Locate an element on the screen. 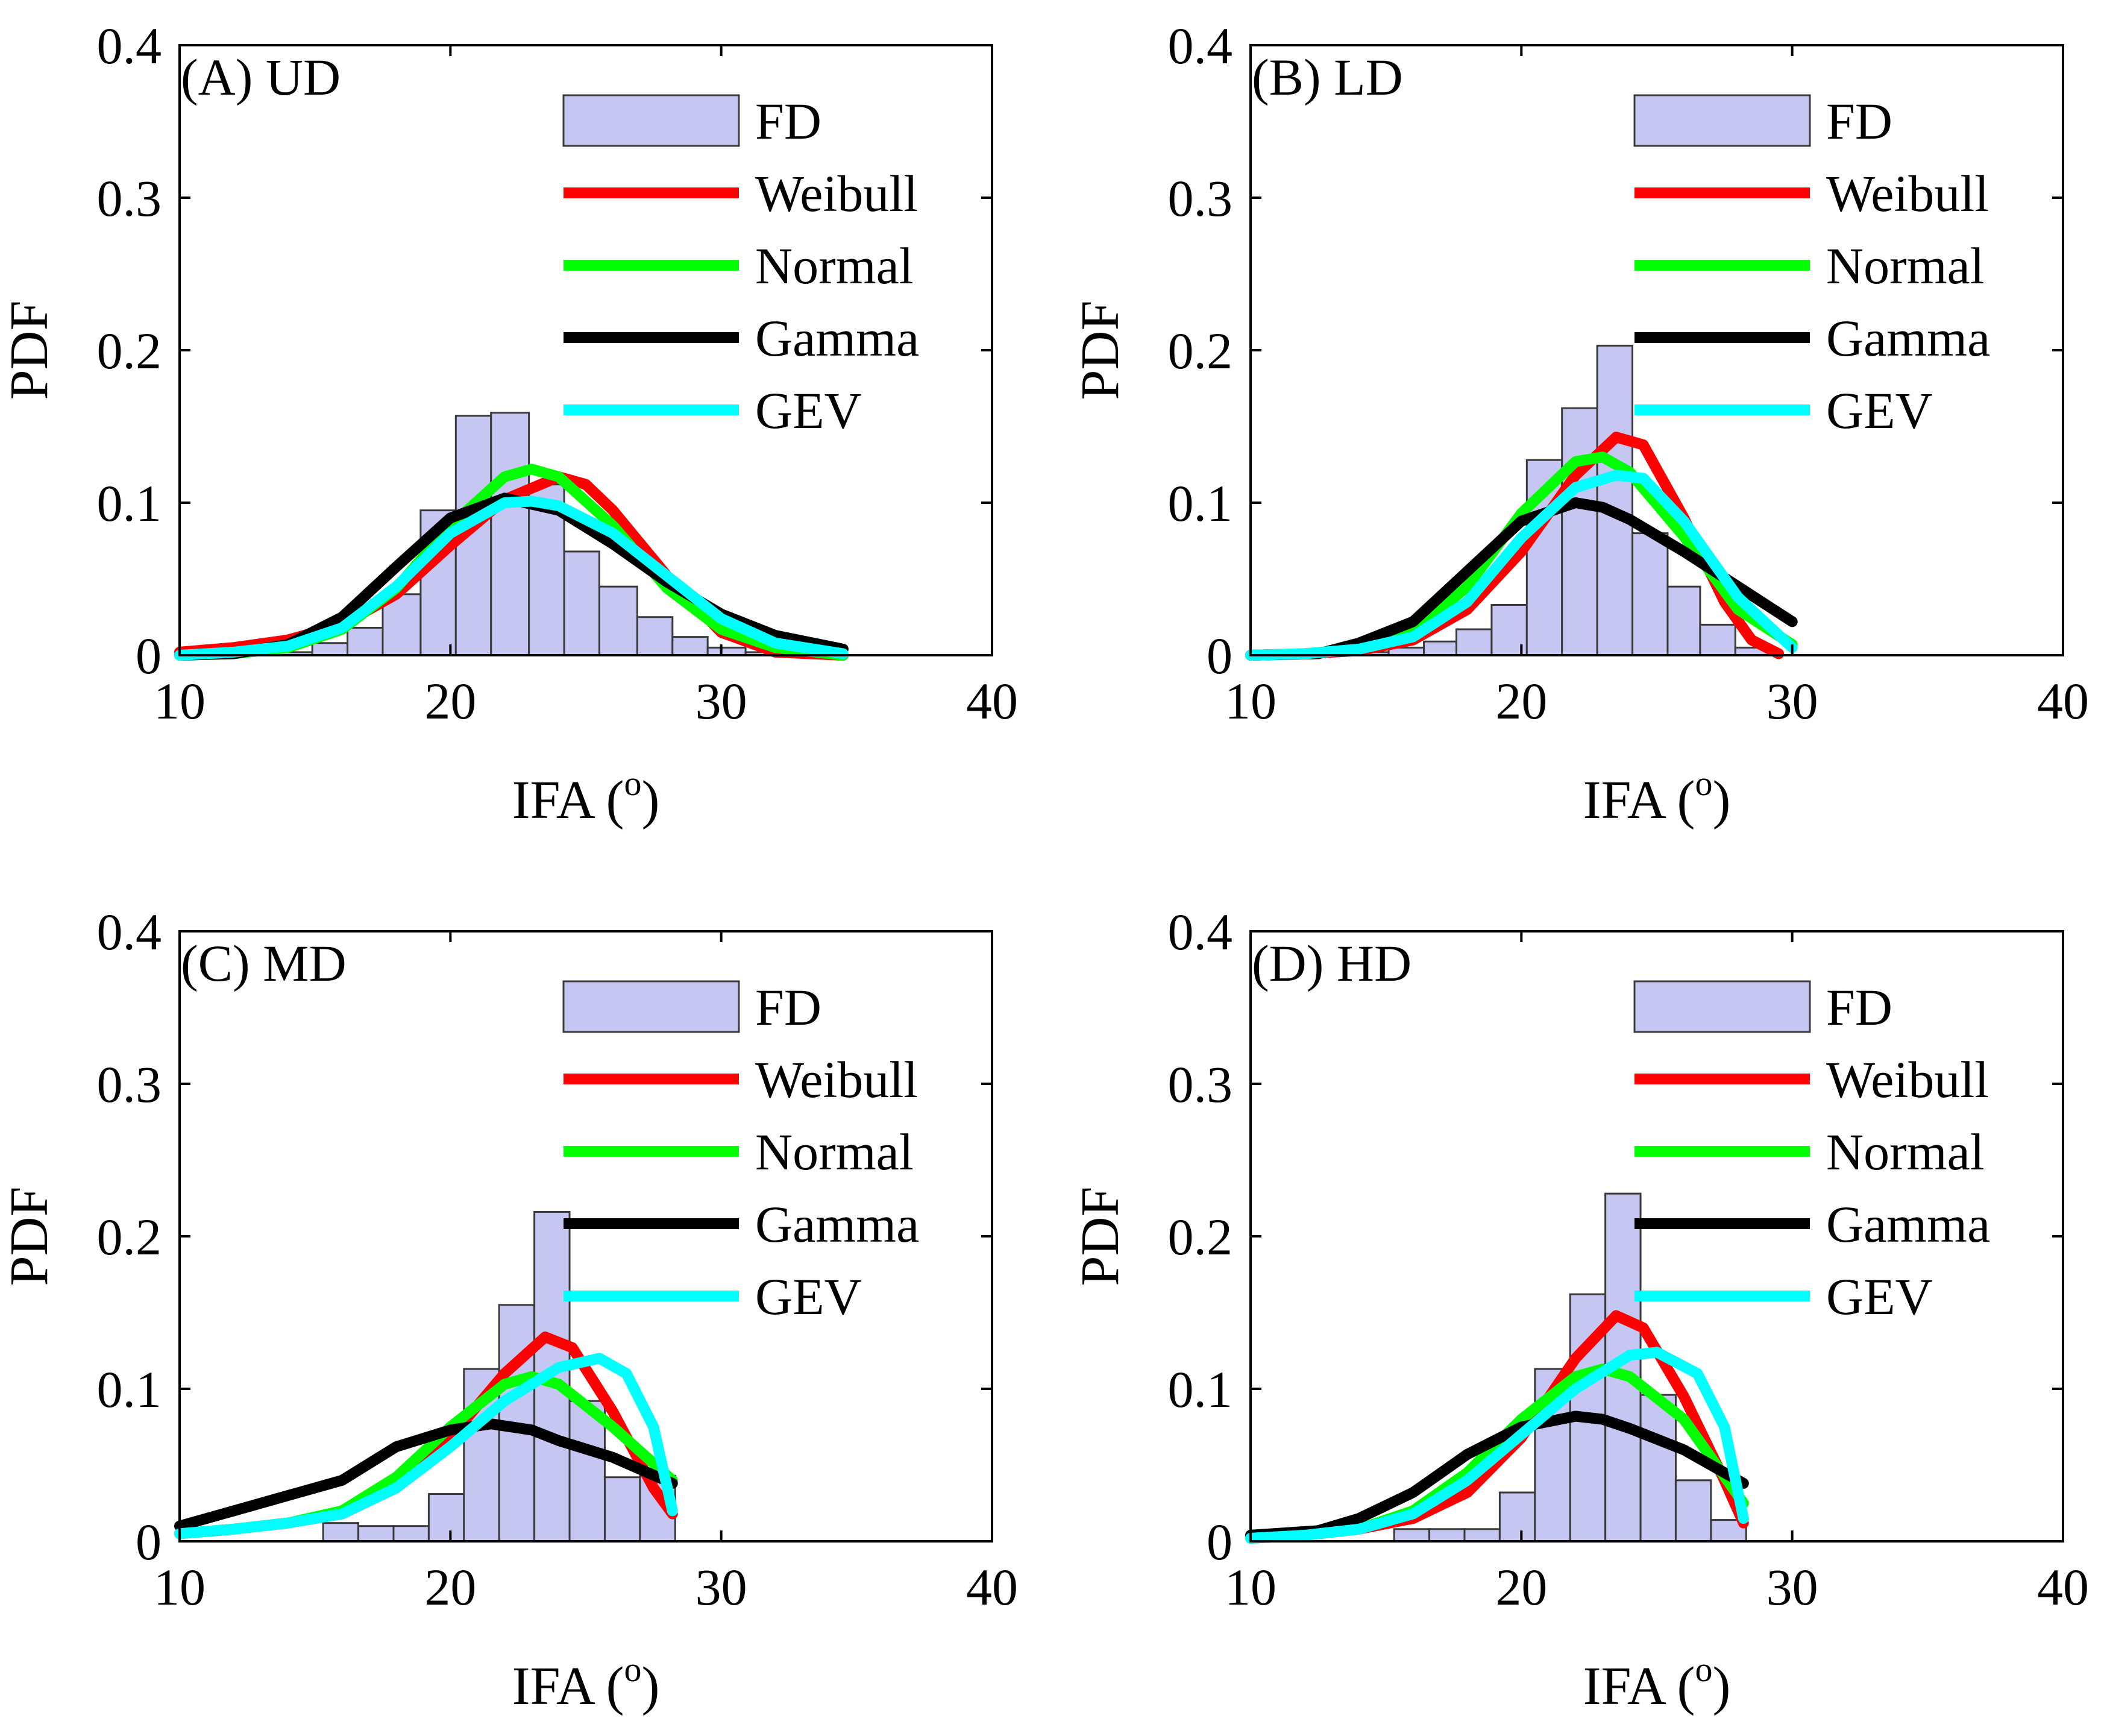 Image resolution: width=2107 pixels, height=1736 pixels. series-line-gamma is located at coordinates (426, 1475).